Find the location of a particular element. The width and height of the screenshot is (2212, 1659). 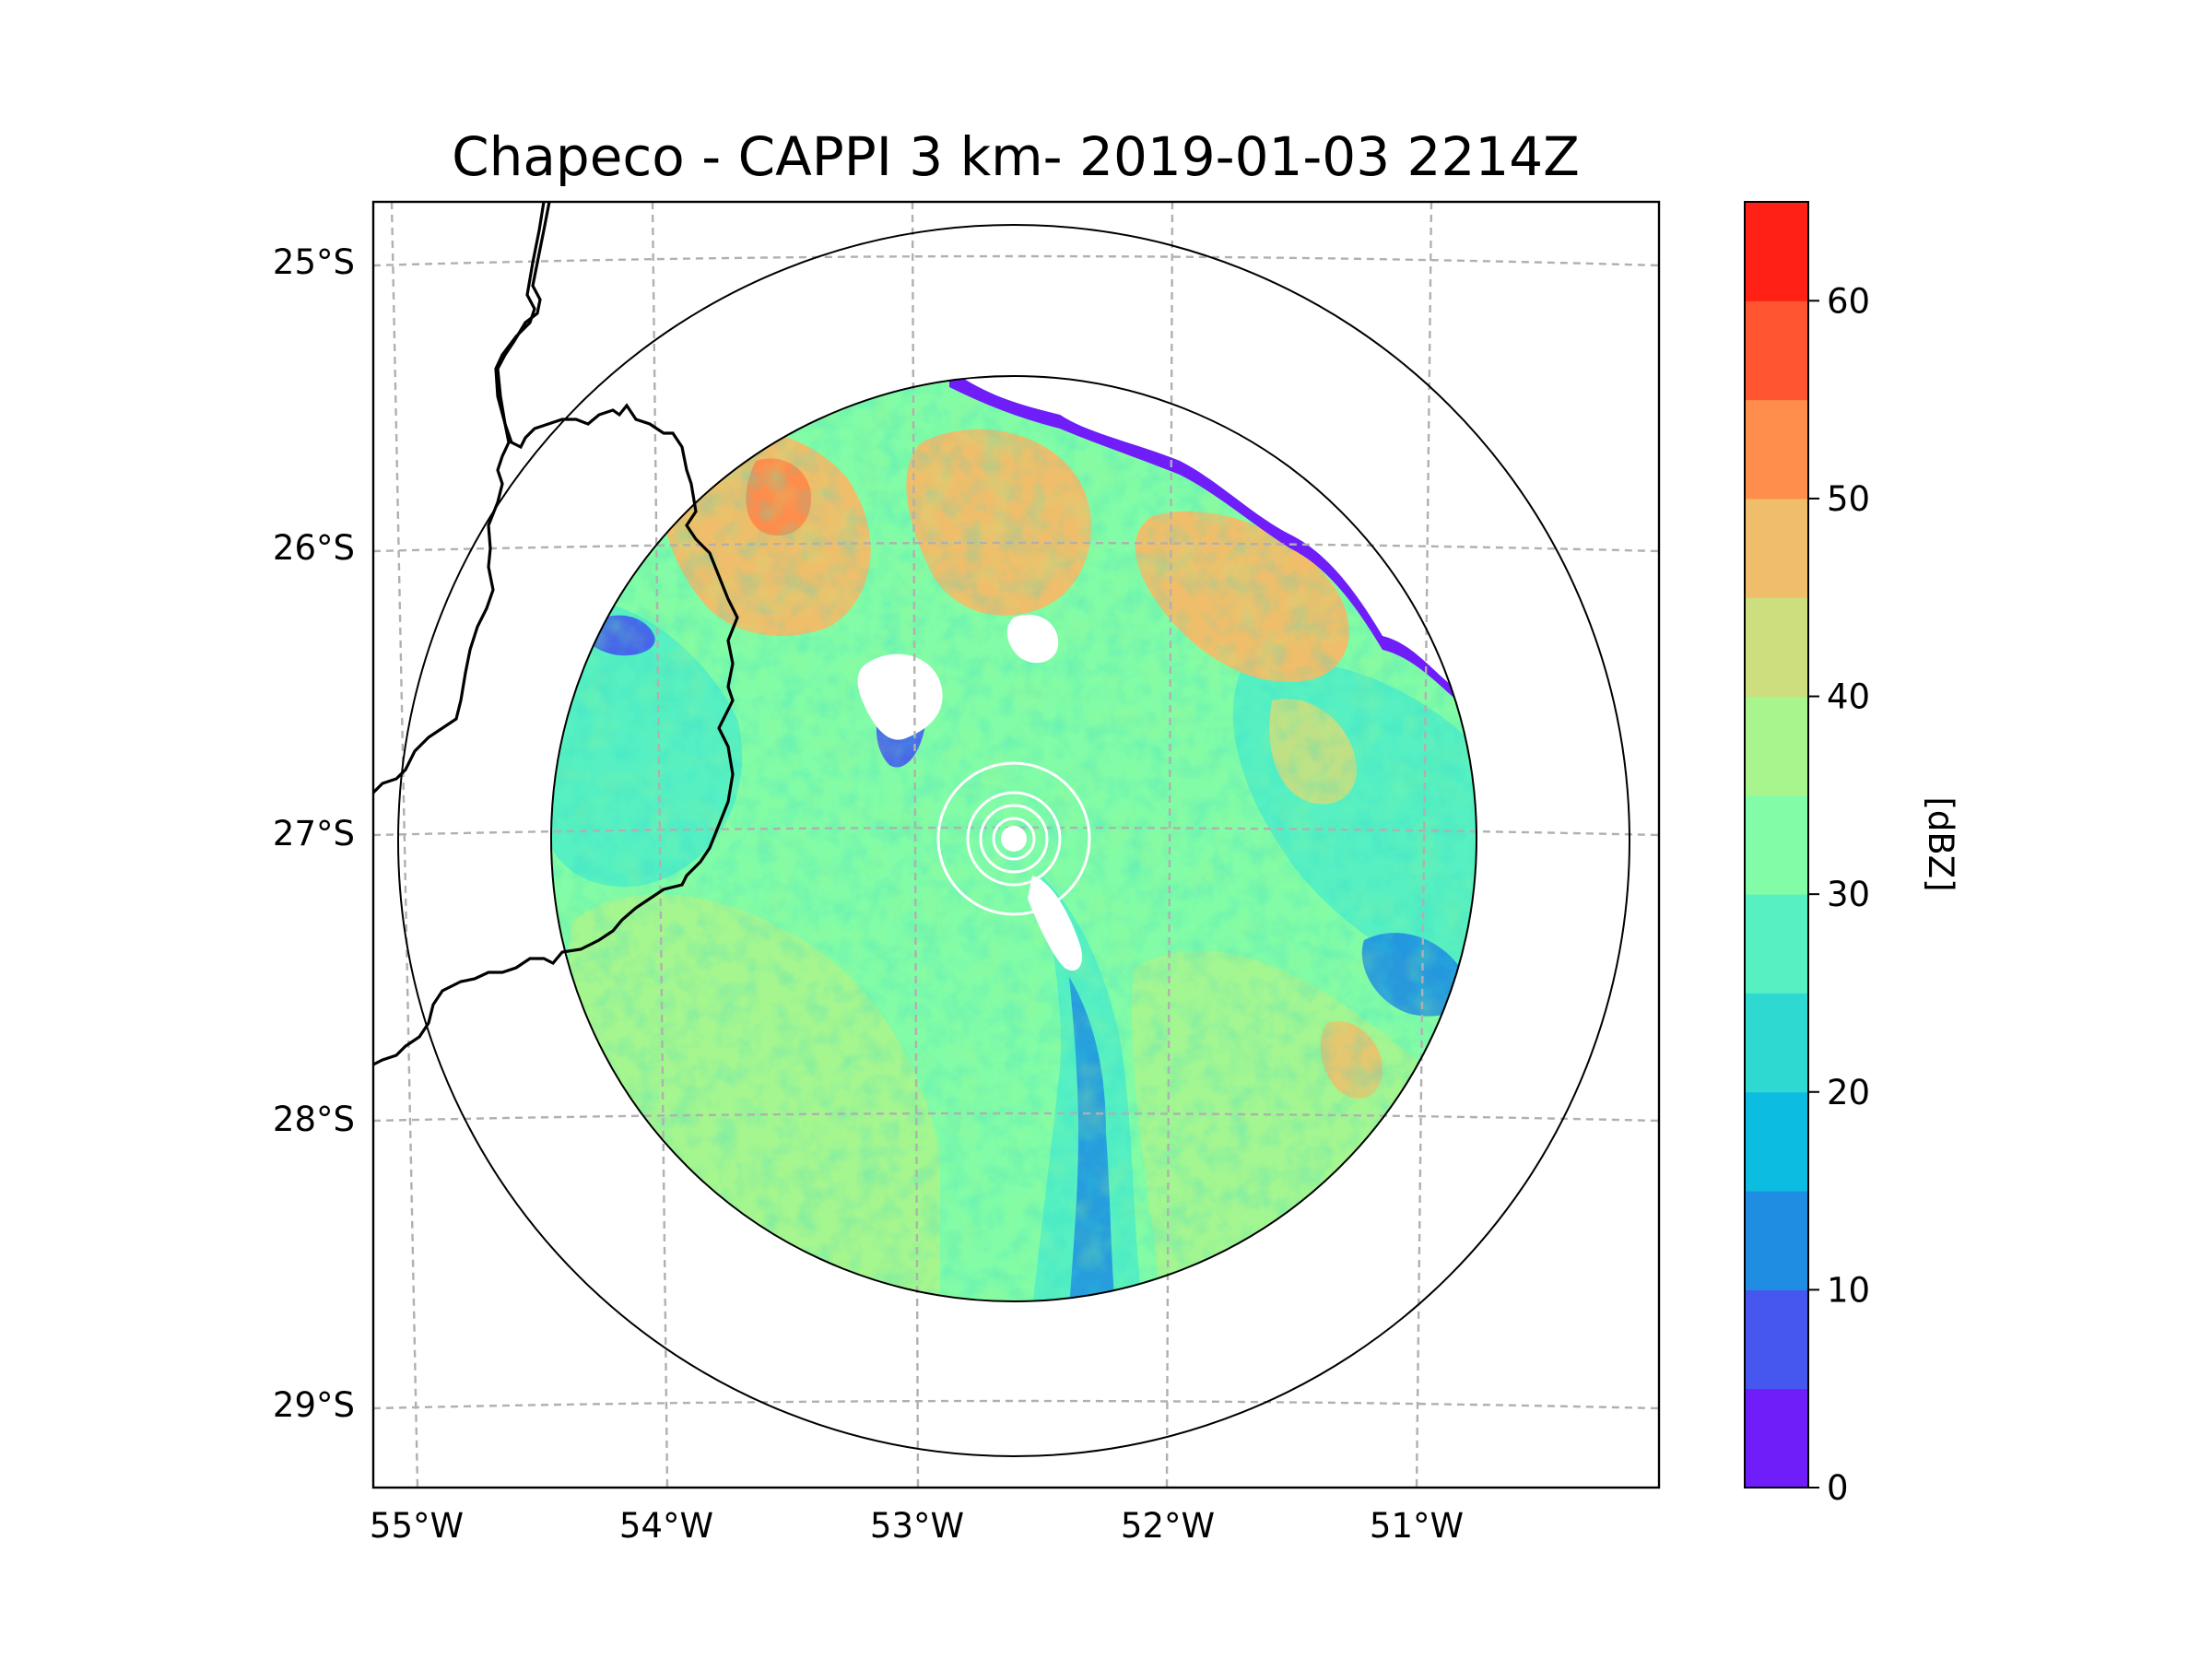

radar-site is located at coordinates (1014, 839).